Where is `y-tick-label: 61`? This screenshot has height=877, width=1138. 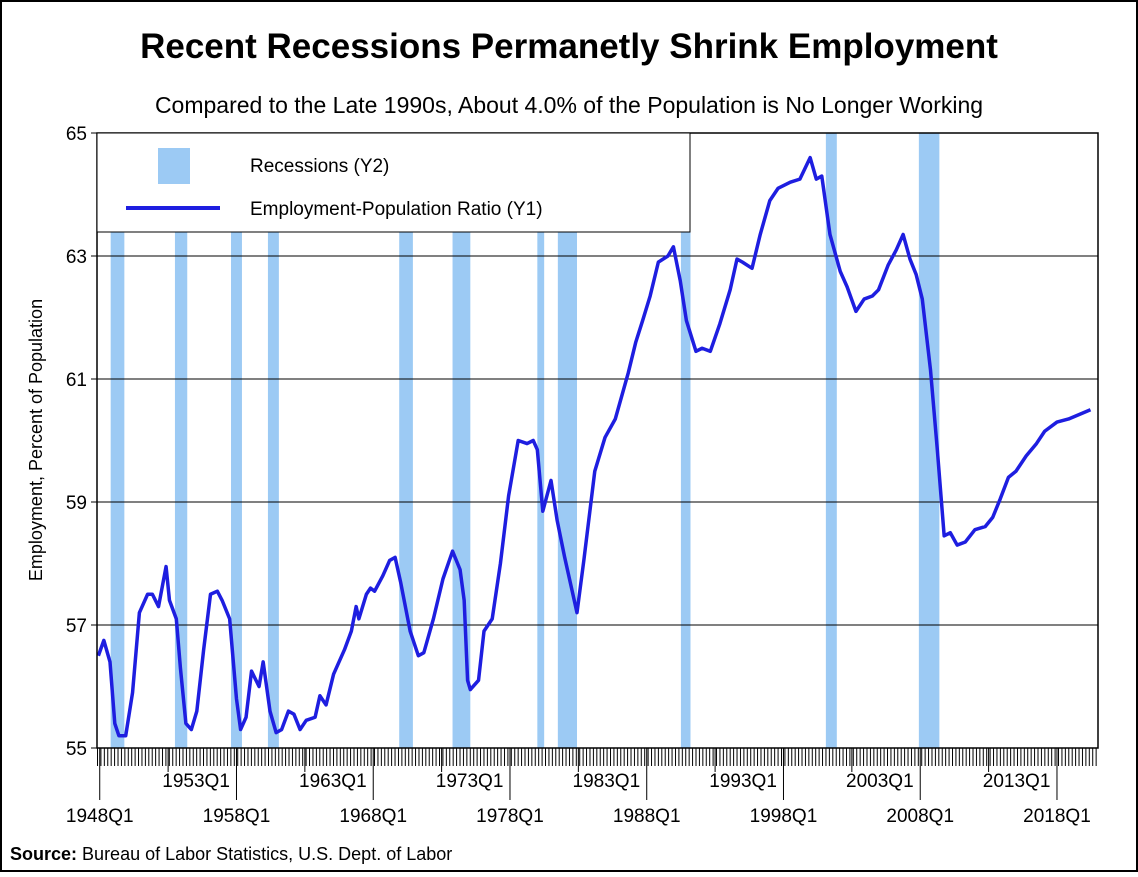 y-tick-label: 61 is located at coordinates (76, 380).